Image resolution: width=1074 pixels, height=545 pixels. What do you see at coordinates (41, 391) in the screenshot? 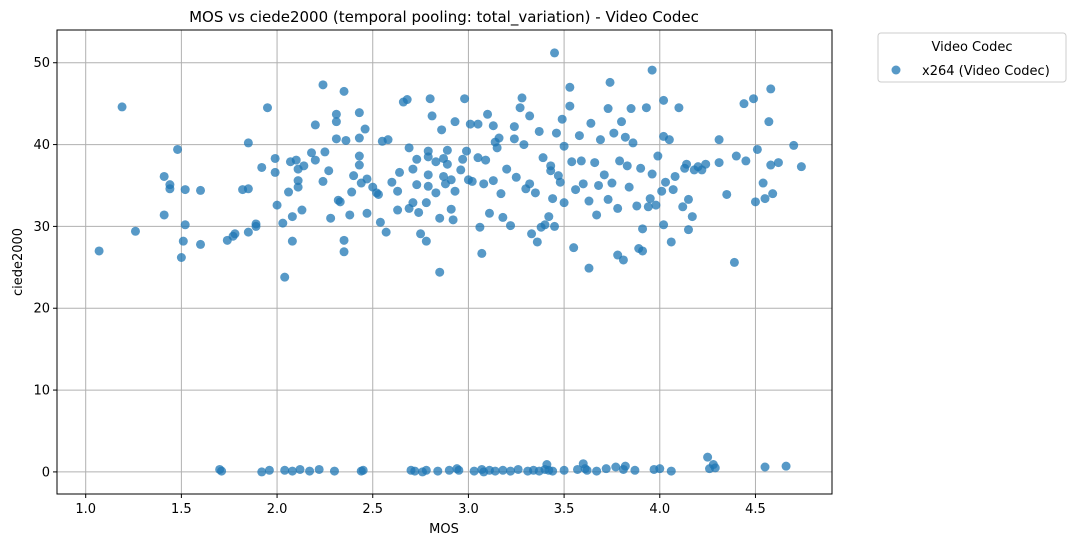
I see `y-tick-label: 10` at bounding box center [41, 391].